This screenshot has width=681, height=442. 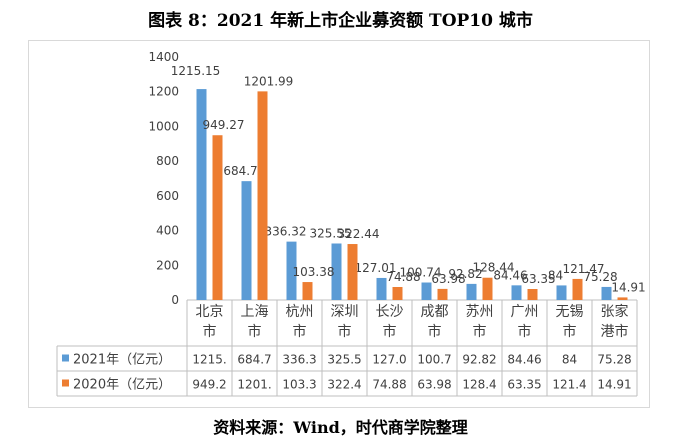 I want to click on data-label: 121.47, so click(x=584, y=269).